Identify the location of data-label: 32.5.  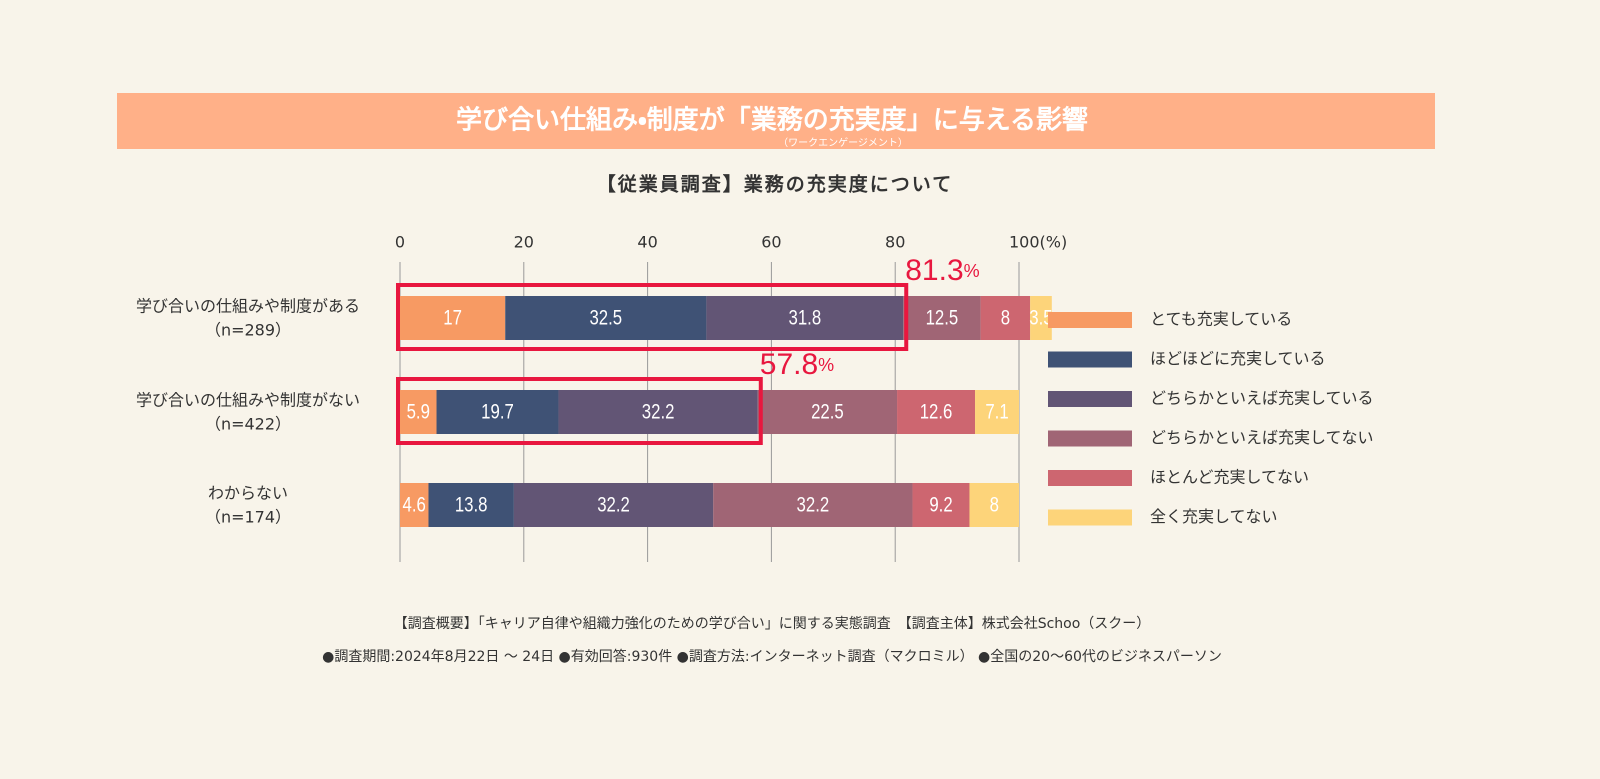
(605, 318).